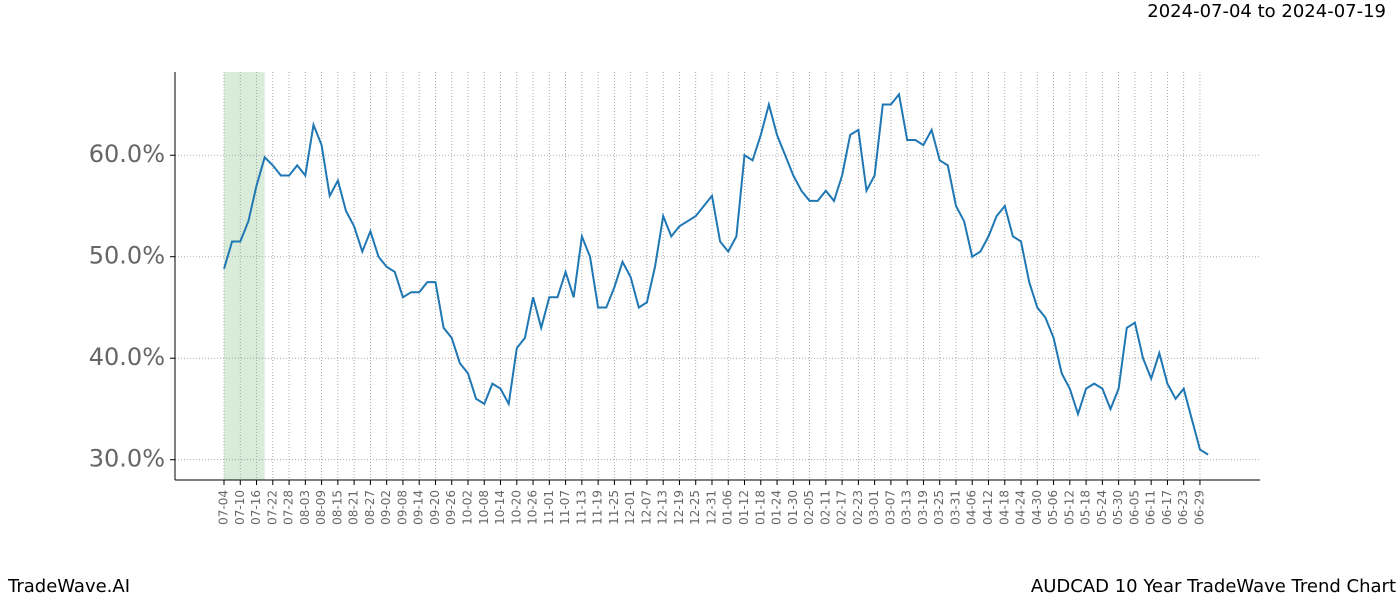 This screenshot has height=600, width=1400. Describe the element at coordinates (1151, 507) in the screenshot. I see `x-tick-label: 06-11` at that location.